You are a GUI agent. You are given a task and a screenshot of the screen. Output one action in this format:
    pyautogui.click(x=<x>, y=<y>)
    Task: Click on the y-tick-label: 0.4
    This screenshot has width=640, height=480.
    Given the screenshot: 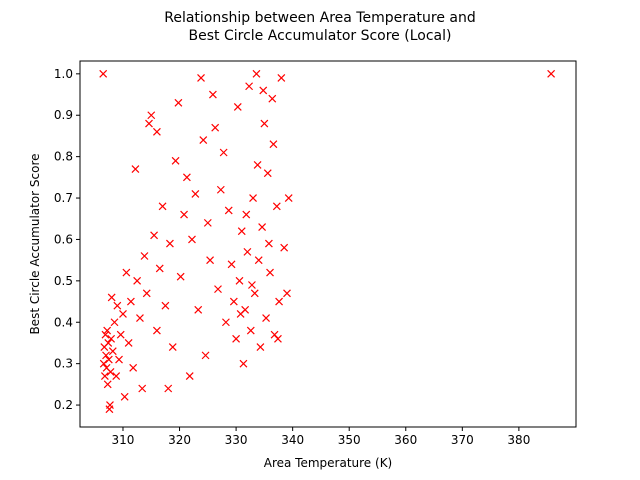 What is the action you would take?
    pyautogui.click(x=63, y=322)
    